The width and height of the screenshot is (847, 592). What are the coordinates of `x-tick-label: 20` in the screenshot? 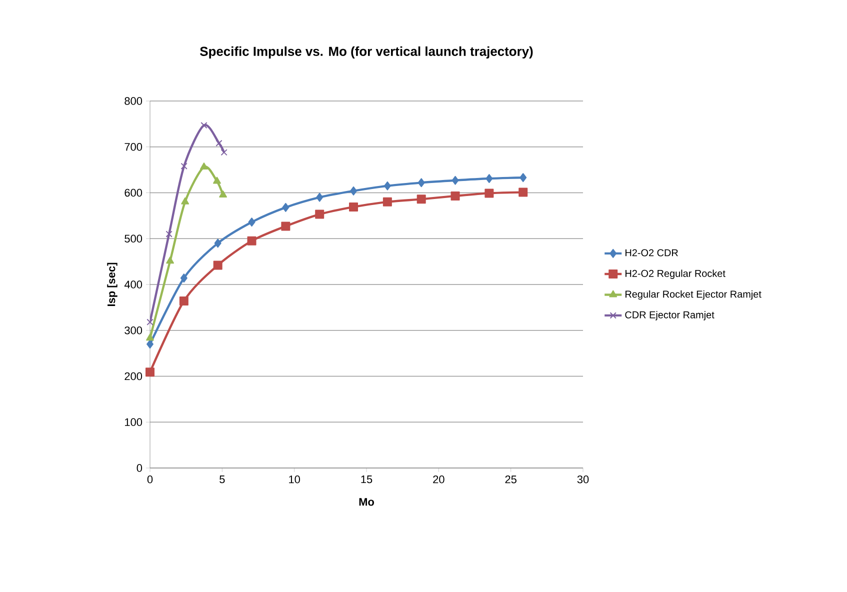 It's located at (438, 480).